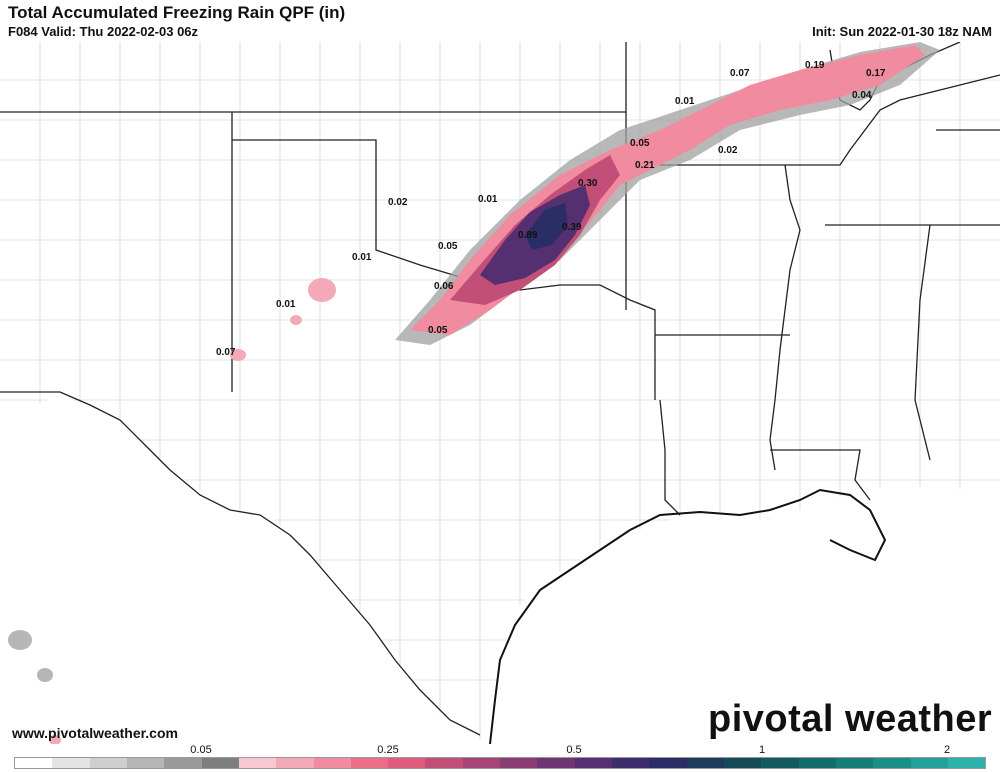  I want to click on value-label: 0.17, so click(876, 73).